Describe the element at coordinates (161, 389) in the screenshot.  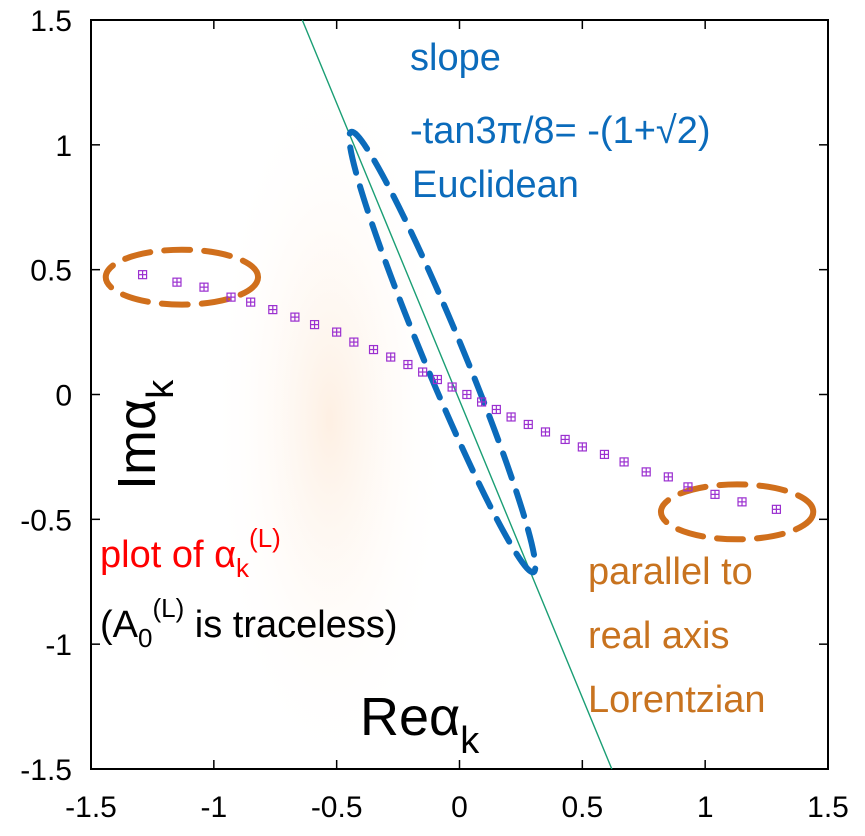
I see `y-axis-label-sub: k` at that location.